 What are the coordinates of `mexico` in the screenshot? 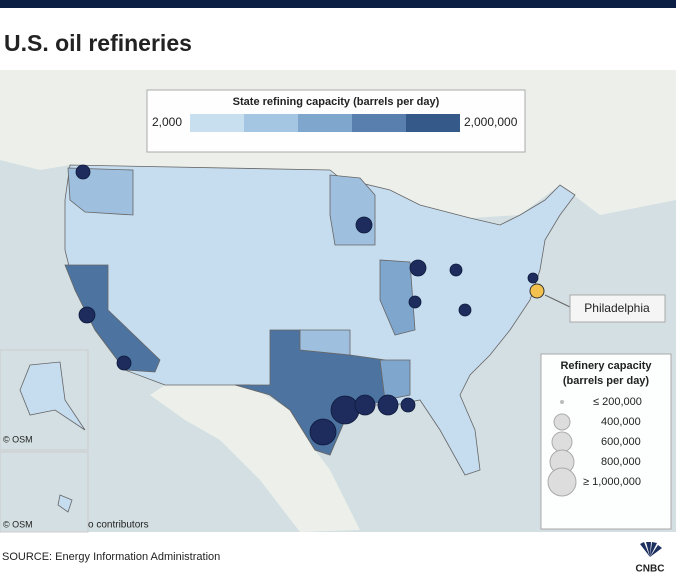 It's located at (255, 458).